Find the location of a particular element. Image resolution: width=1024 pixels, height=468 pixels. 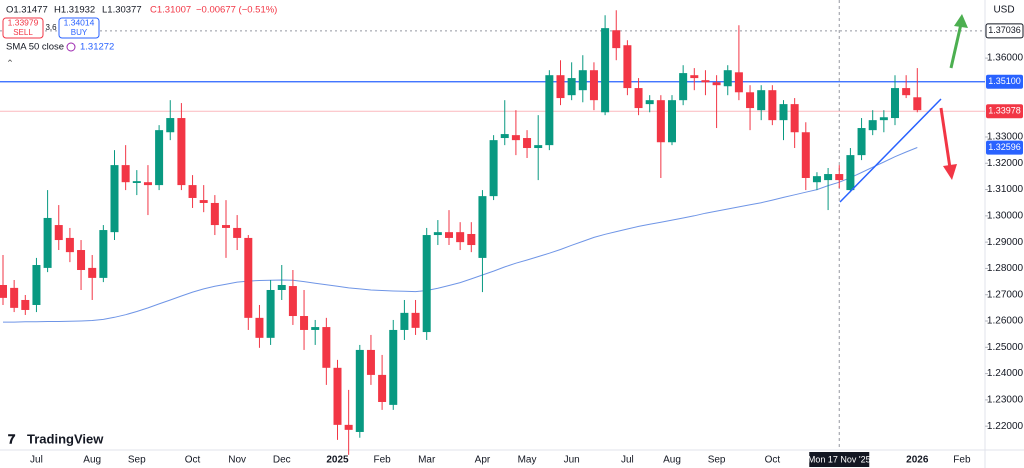

x-tick-label: Dec is located at coordinates (282, 460).